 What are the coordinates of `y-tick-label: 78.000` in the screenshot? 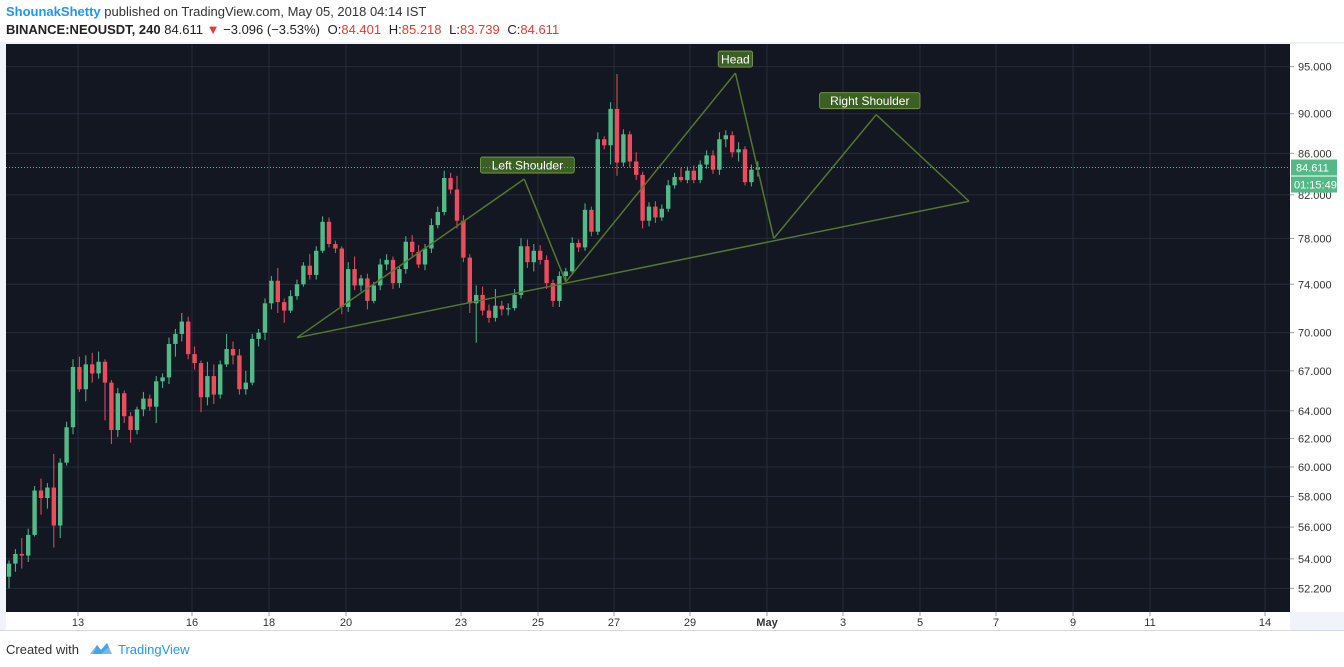 It's located at (1315, 239).